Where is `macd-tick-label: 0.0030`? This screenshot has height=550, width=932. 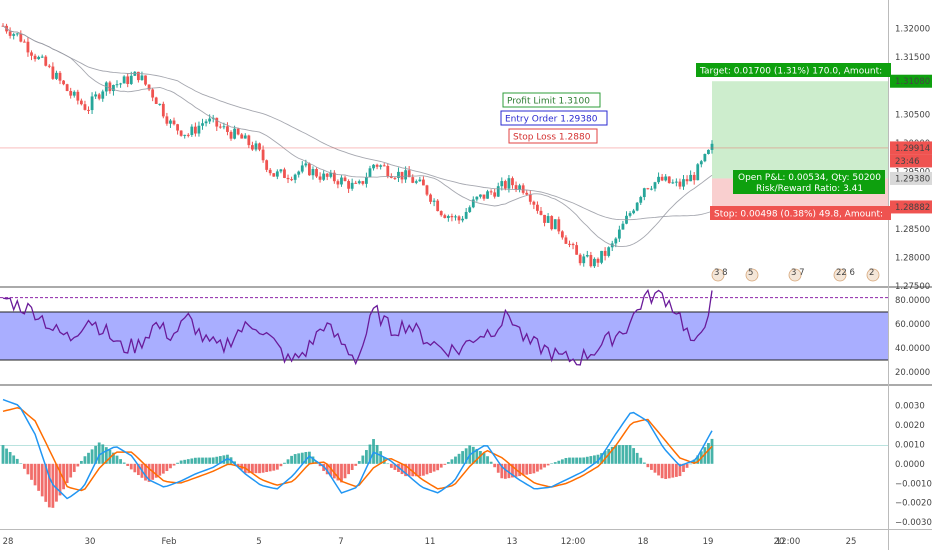
macd-tick-label: 0.0030 is located at coordinates (910, 406).